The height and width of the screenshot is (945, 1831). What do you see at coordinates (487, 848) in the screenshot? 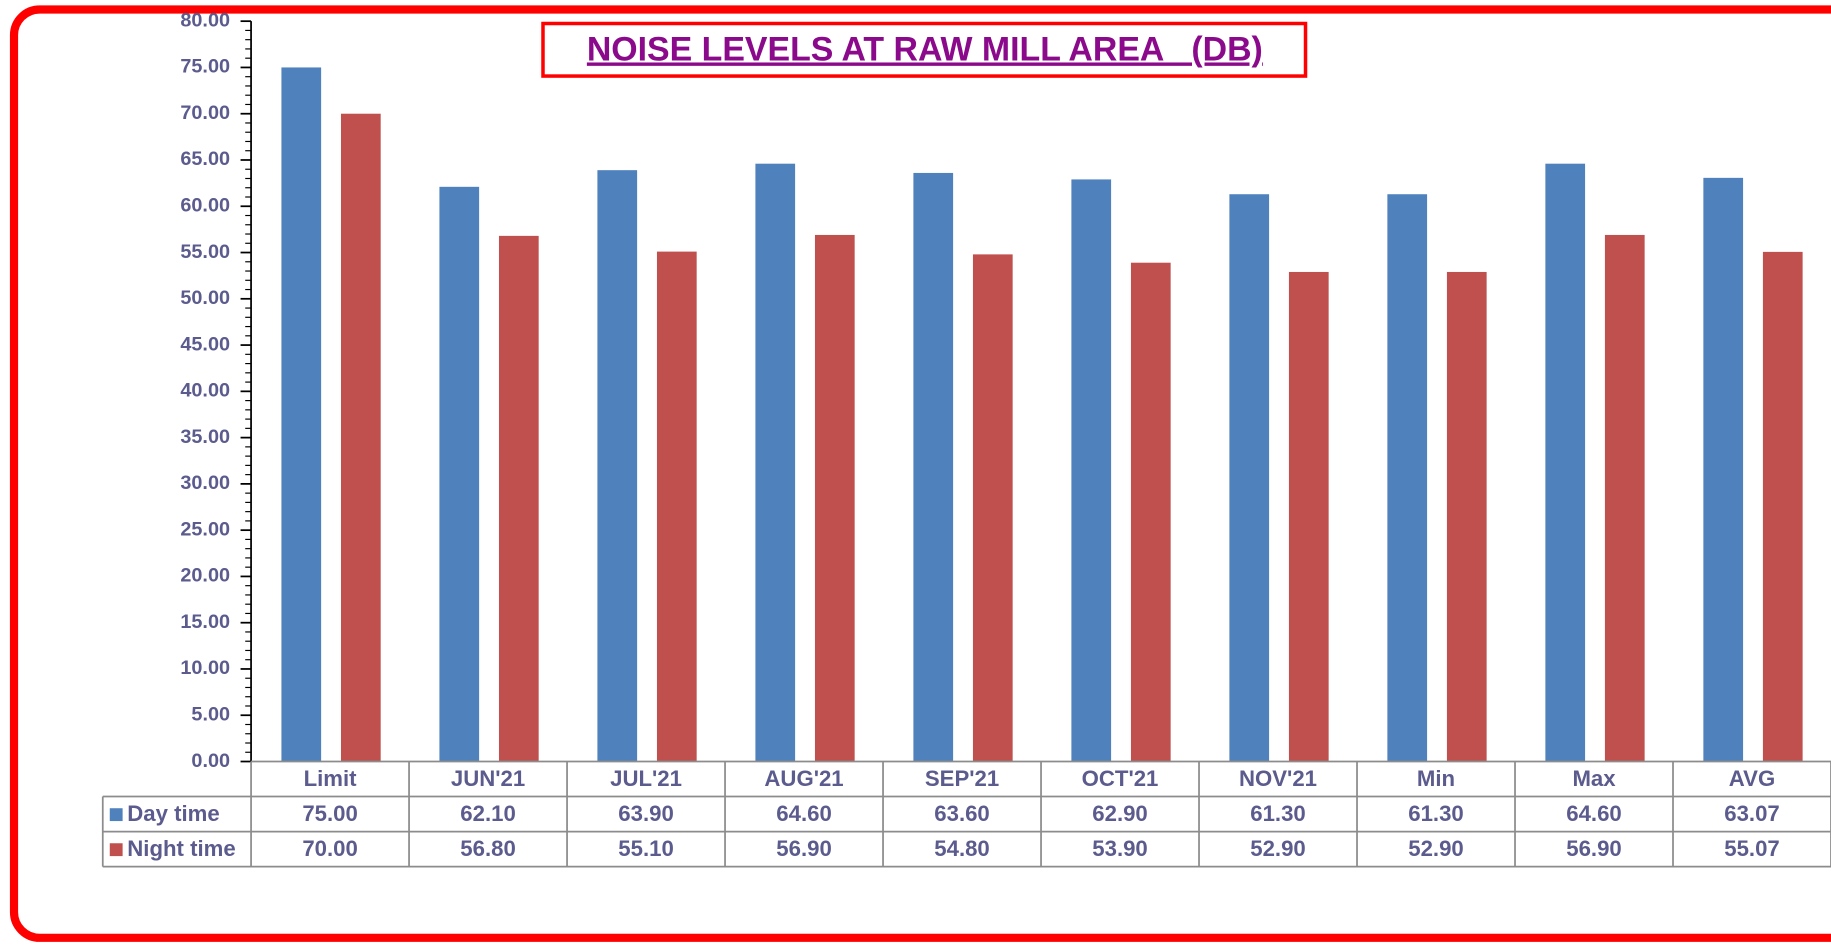
I see `table-value: 56.80` at bounding box center [487, 848].